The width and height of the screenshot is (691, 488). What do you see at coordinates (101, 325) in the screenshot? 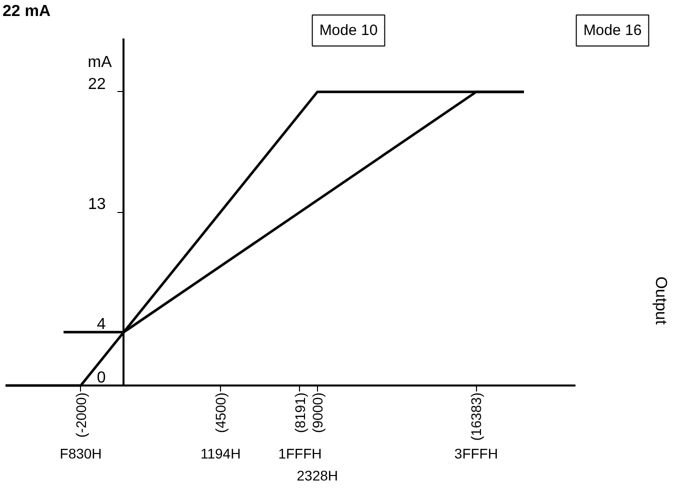
I see `y-tick-label: 4` at bounding box center [101, 325].